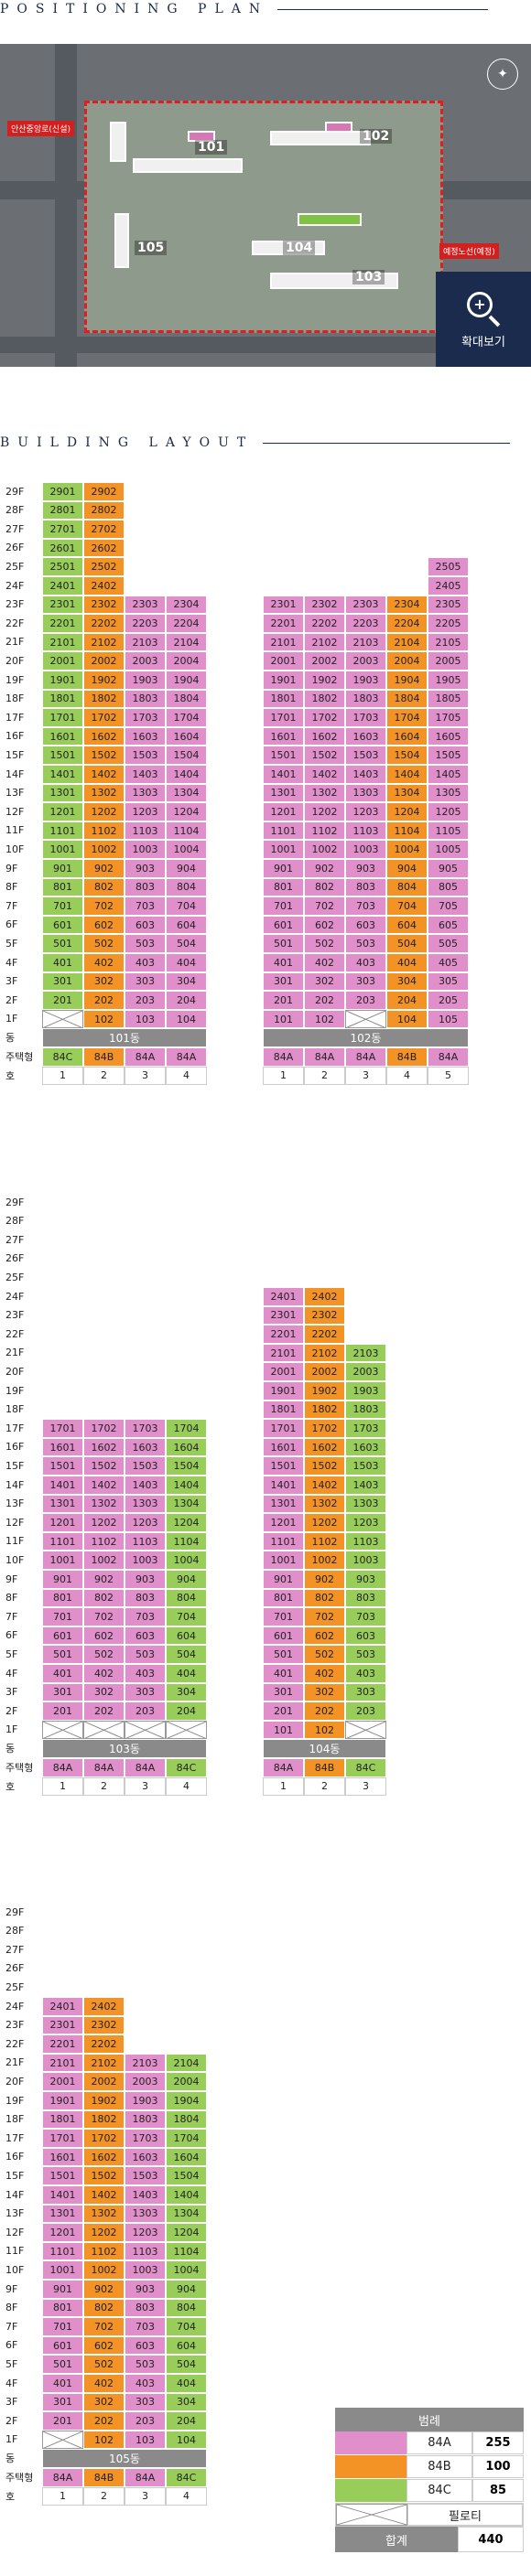 The image size is (531, 2576). I want to click on unit-cell: 803, so click(146, 887).